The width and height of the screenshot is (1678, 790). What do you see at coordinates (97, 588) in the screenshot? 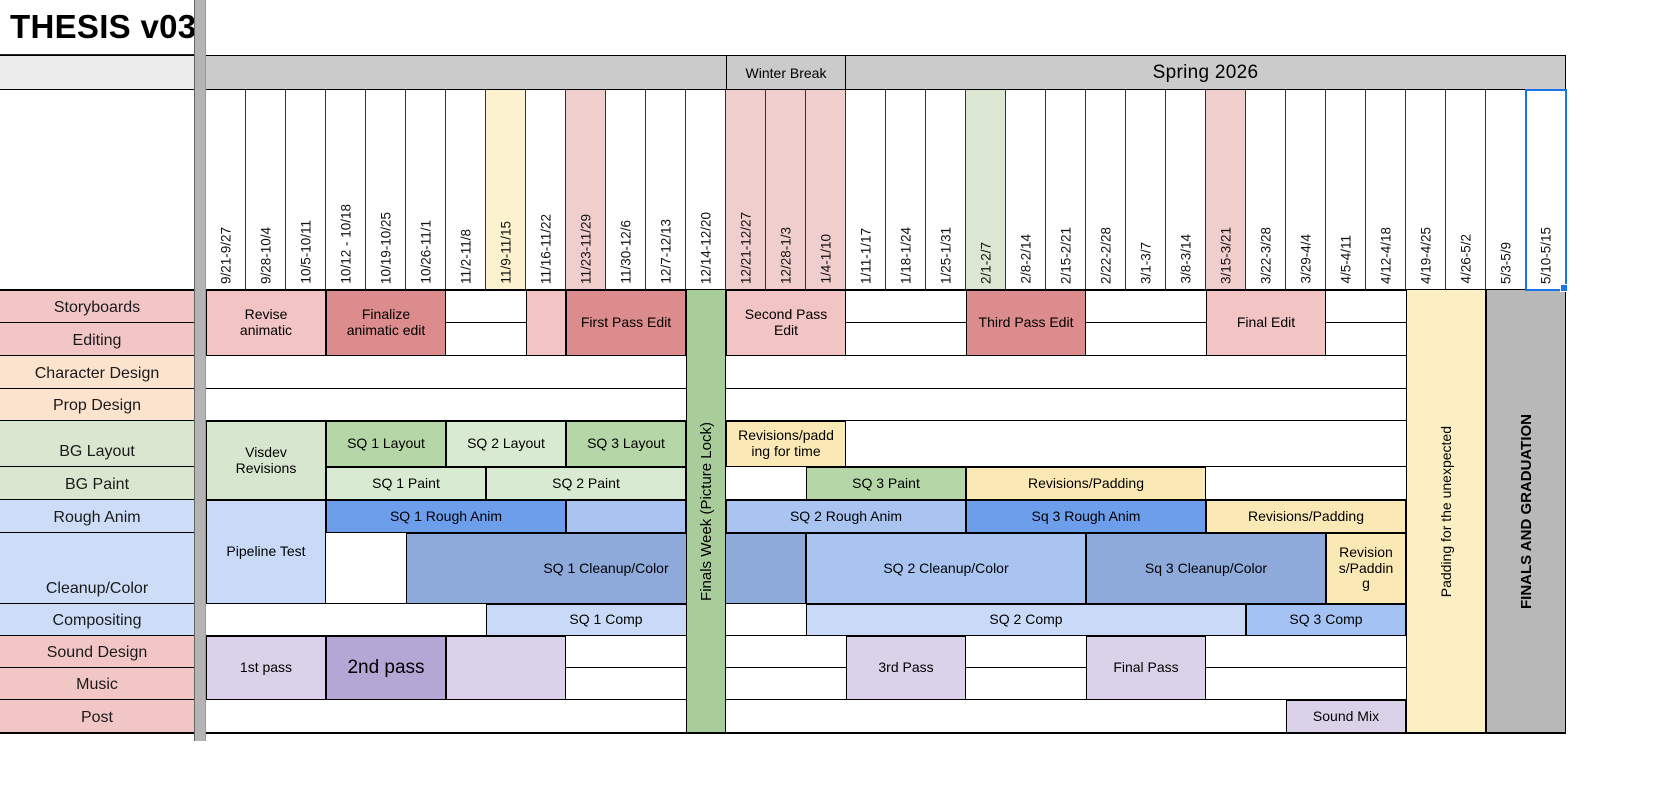
I see `row-label-text: Cleanup/Color` at bounding box center [97, 588].